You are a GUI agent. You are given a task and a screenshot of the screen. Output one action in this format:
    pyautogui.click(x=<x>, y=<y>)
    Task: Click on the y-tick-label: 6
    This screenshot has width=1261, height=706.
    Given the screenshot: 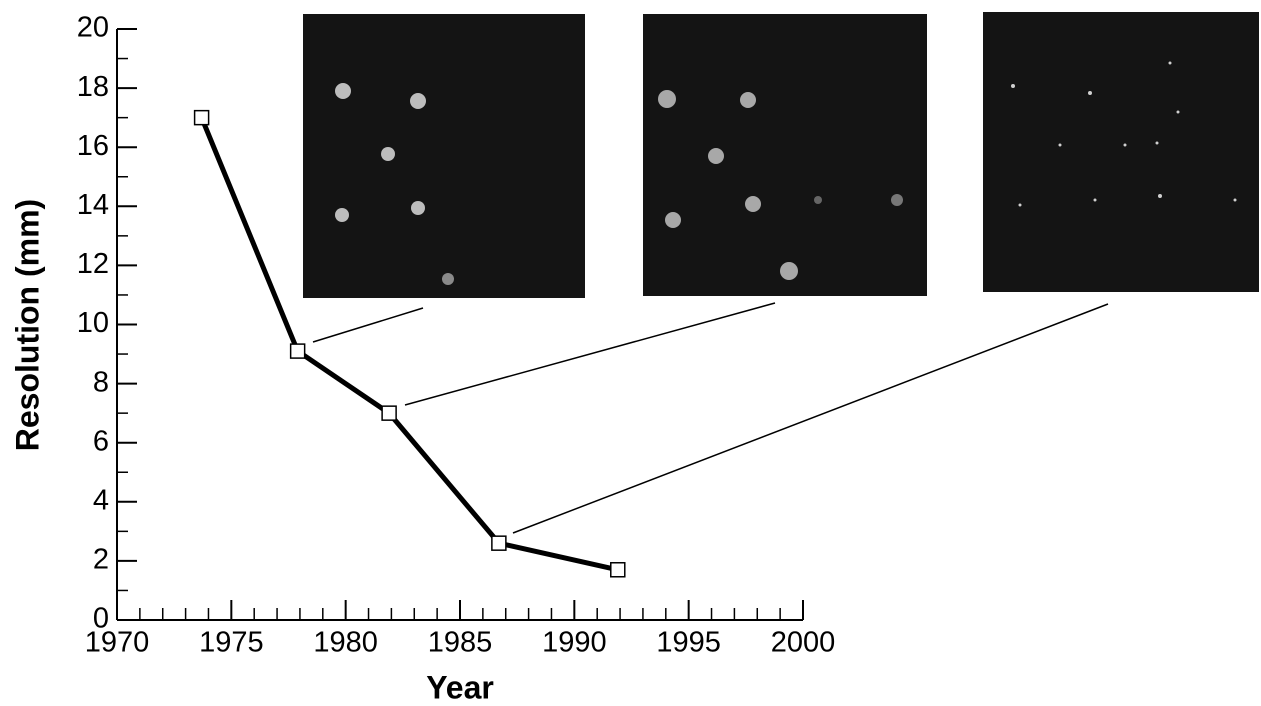 What is the action you would take?
    pyautogui.click(x=101, y=441)
    